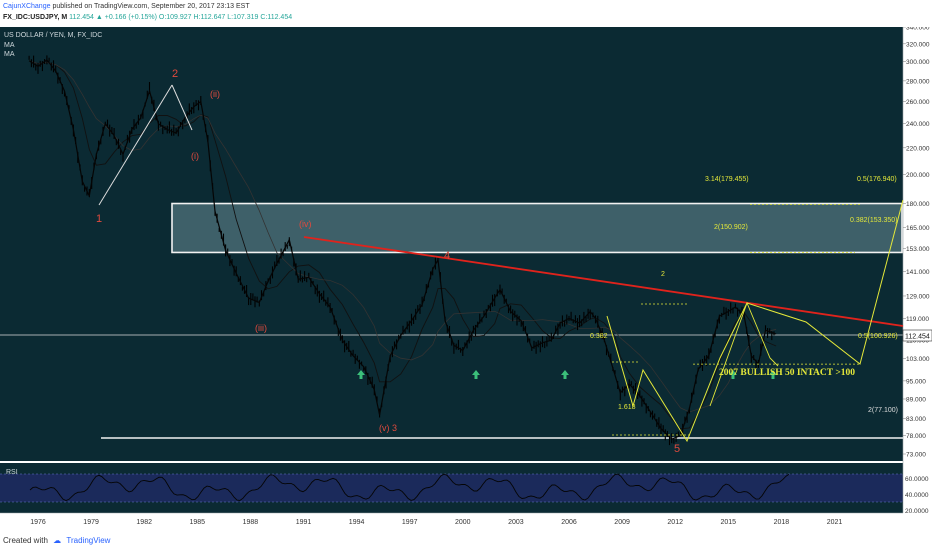 The width and height of the screenshot is (932, 550). What do you see at coordinates (126, 17) in the screenshot?
I see `price-change: ▲ +0.166 (+0.15%)` at bounding box center [126, 17].